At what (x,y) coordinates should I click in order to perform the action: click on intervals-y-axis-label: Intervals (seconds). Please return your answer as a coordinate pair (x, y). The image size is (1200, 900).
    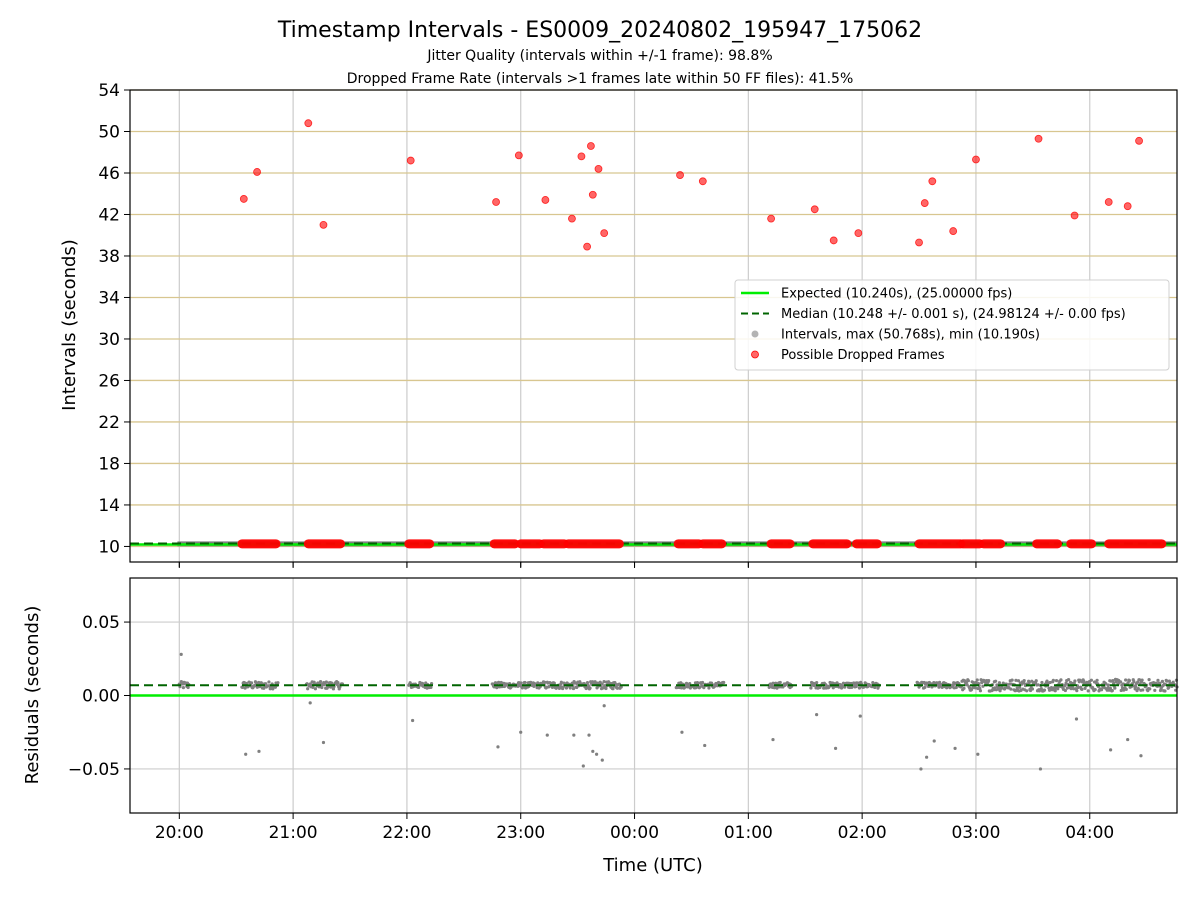
    Looking at the image, I should click on (69, 325).